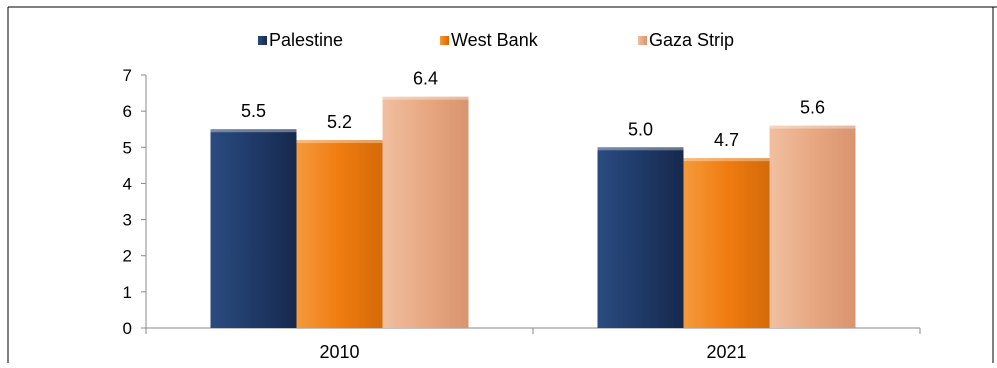 The width and height of the screenshot is (997, 368). What do you see at coordinates (262, 40) in the screenshot?
I see `legend-swatch-palestine` at bounding box center [262, 40].